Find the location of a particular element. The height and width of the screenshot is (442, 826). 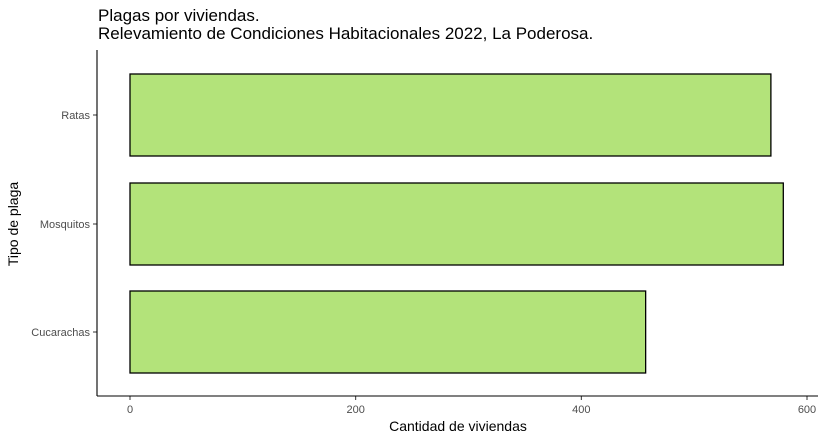

y-tick-label-cucarachas: Cucarachas is located at coordinates (60, 333).